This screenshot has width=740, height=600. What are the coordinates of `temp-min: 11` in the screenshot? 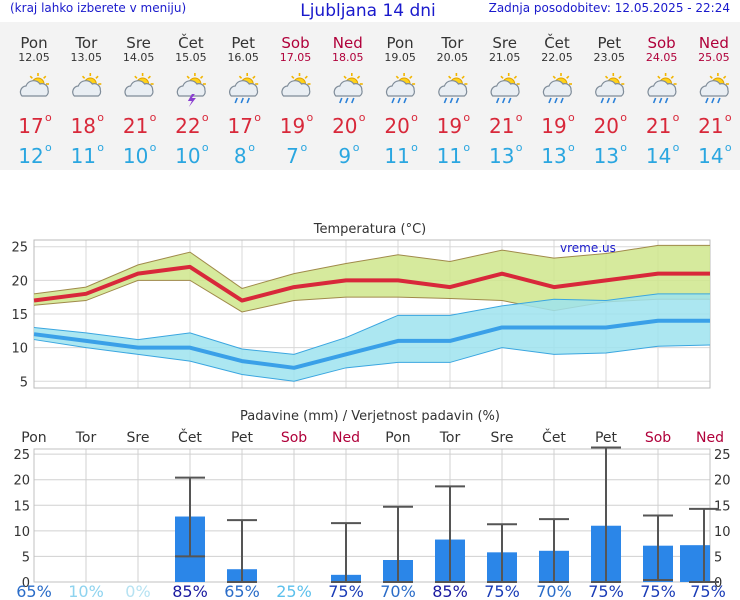 It's located at (396, 156).